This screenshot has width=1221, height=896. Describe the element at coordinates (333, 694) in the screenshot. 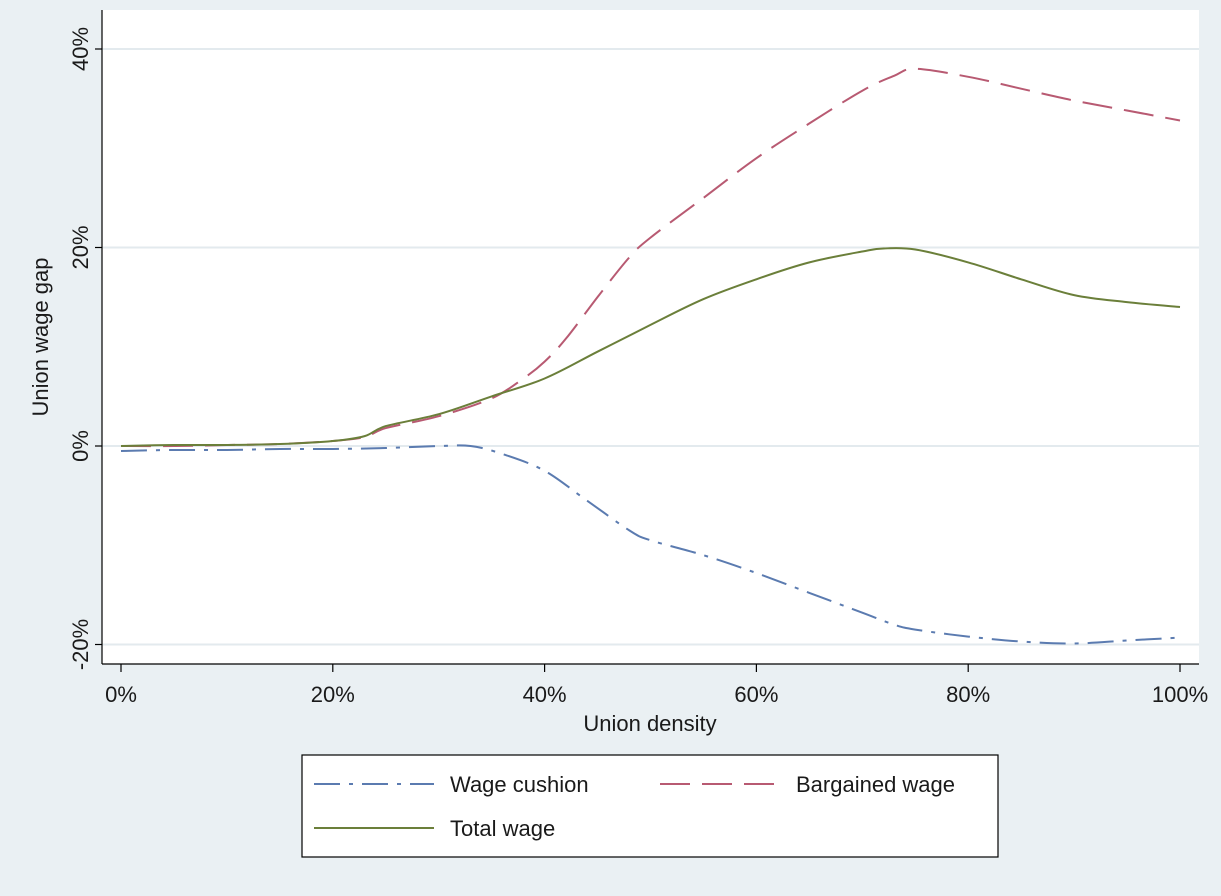

I see `x-tick-label: 20%` at that location.